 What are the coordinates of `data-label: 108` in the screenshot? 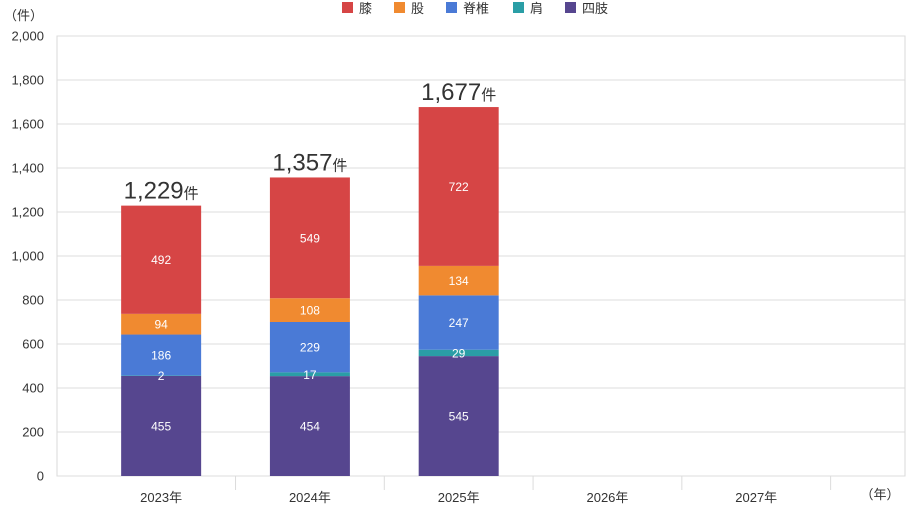 It's located at (310, 311).